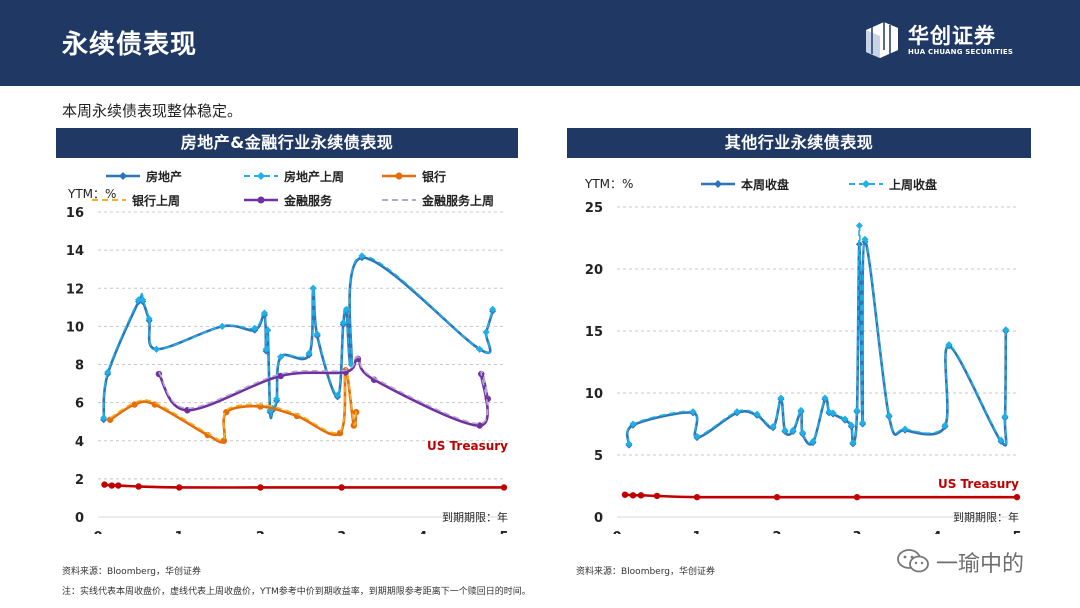 The width and height of the screenshot is (1080, 608). I want to click on legend-label: 上周收盘, so click(913, 184).